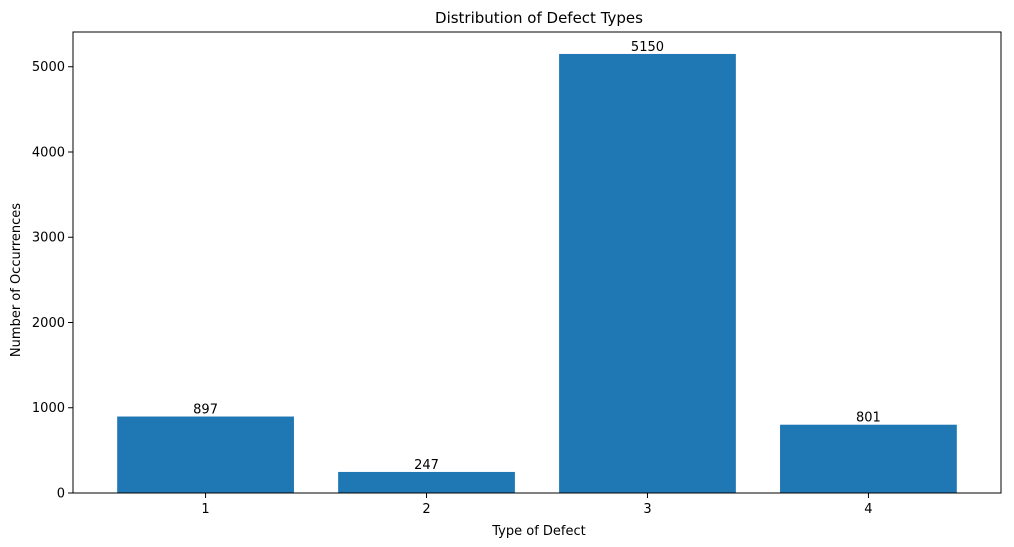  What do you see at coordinates (48, 323) in the screenshot?
I see `y-tick-label: 2000` at bounding box center [48, 323].